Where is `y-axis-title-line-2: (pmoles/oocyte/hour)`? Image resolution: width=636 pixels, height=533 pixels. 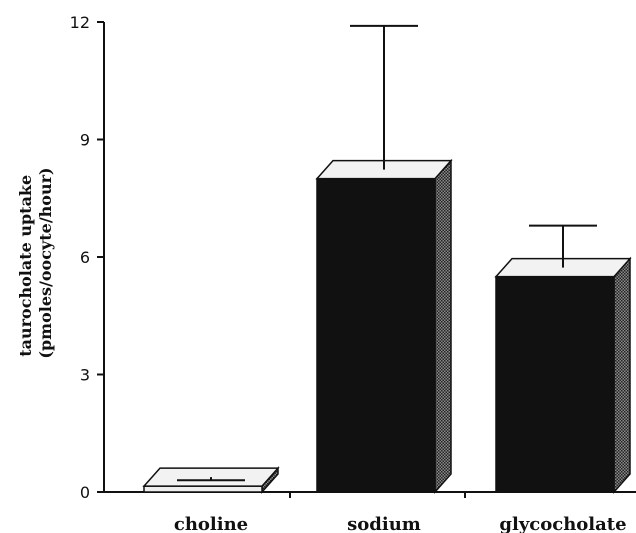
y-axis-title-line-2: (pmoles/oocyte/hour) is located at coordinates (45, 262).